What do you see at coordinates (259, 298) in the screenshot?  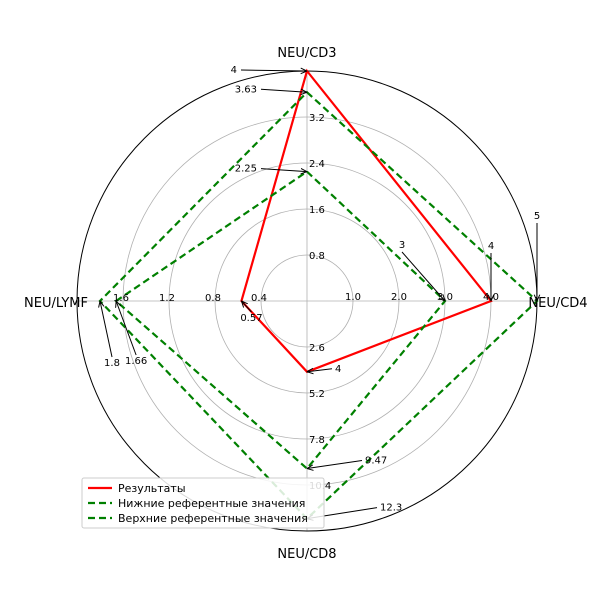 I see `tick-label-neu-lymf: 0.4` at bounding box center [259, 298].